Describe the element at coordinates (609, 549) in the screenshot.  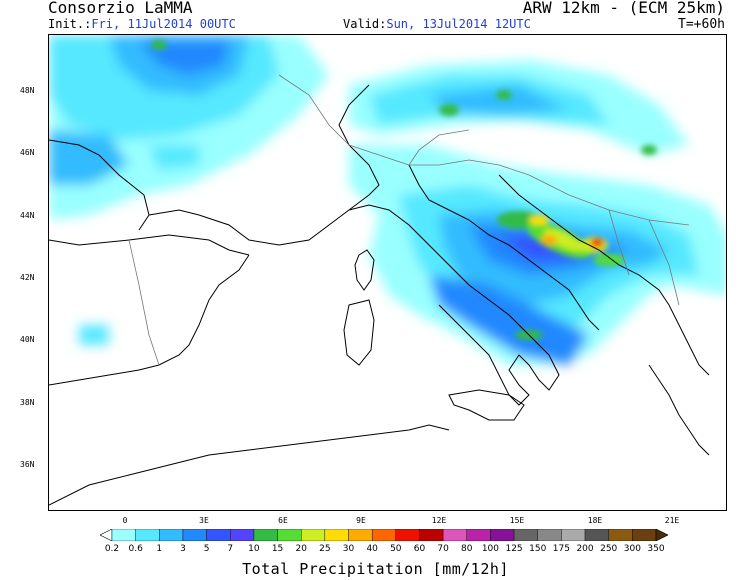
I see `colorbar-tick-label: 250` at that location.